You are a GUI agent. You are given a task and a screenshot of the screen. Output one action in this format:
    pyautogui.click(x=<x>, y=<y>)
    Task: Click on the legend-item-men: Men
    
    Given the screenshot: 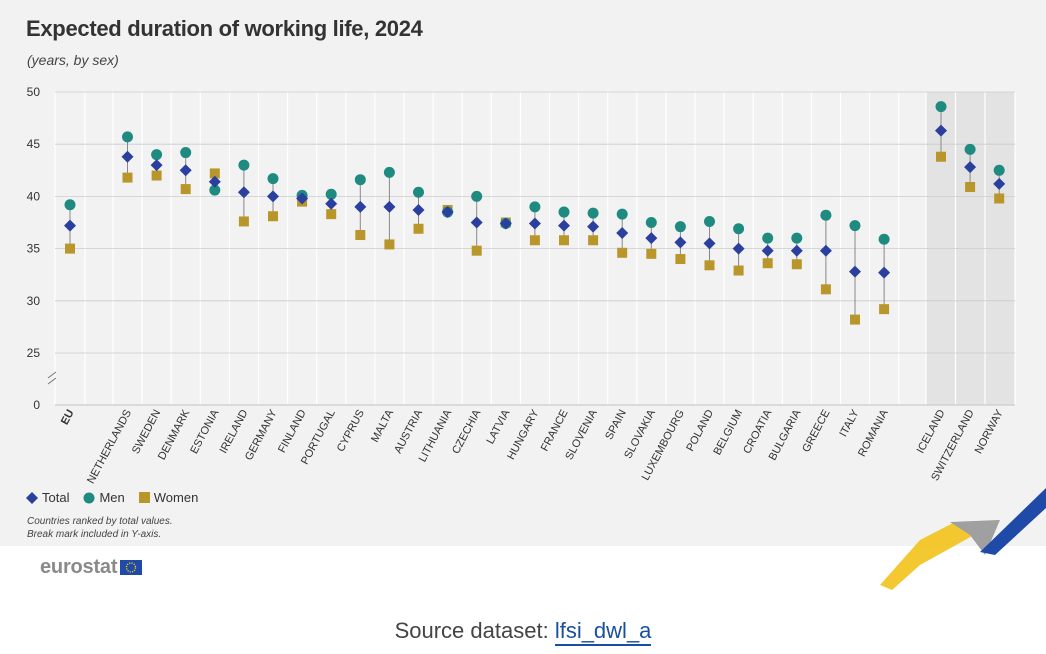 What is the action you would take?
    pyautogui.click(x=104, y=497)
    